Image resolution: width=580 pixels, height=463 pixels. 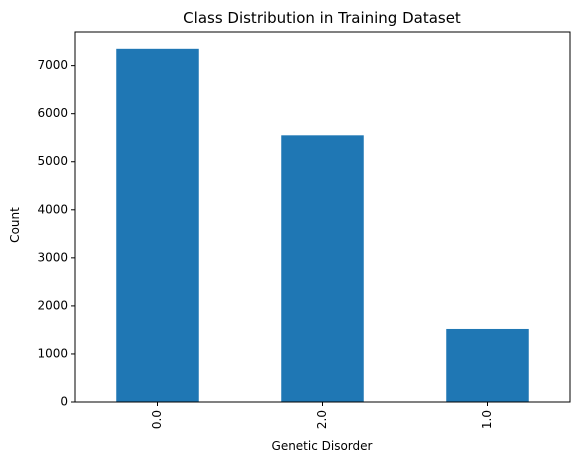 I want to click on y-tick-label: 7000, so click(x=52, y=65).